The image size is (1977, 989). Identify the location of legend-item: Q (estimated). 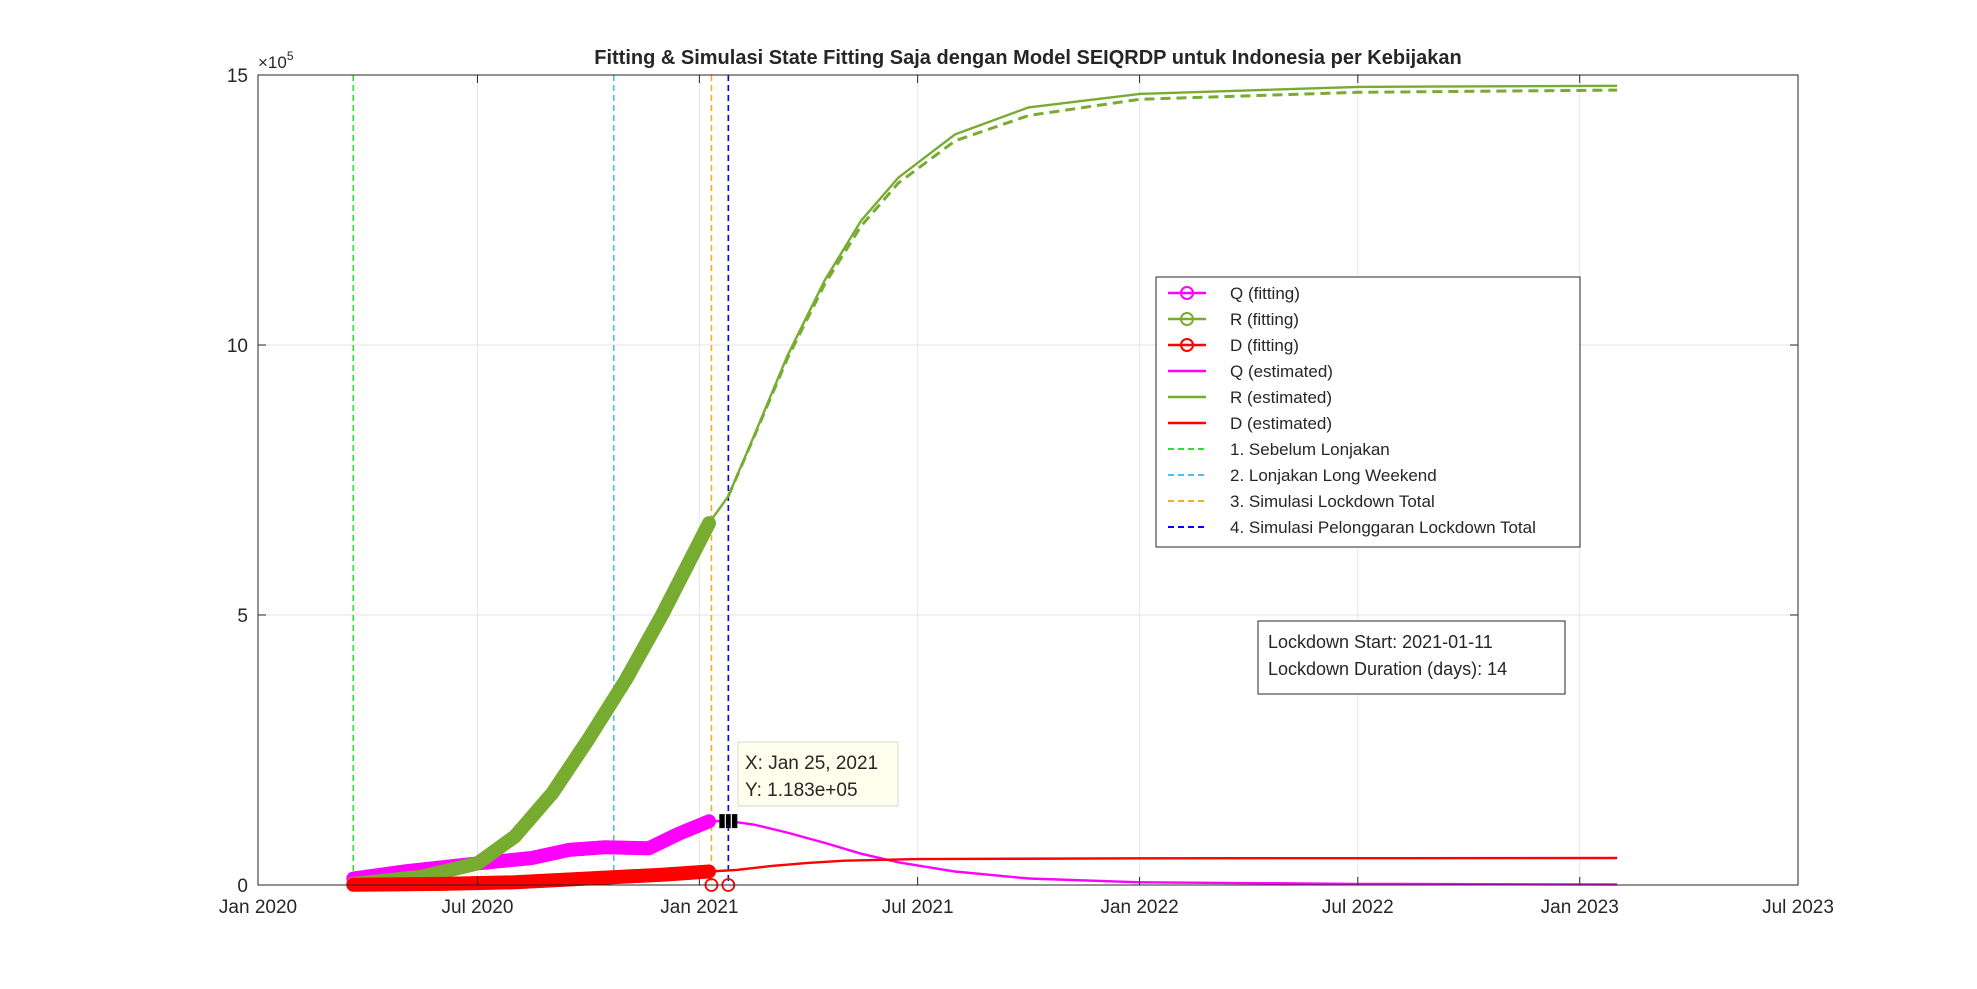
(1250, 371).